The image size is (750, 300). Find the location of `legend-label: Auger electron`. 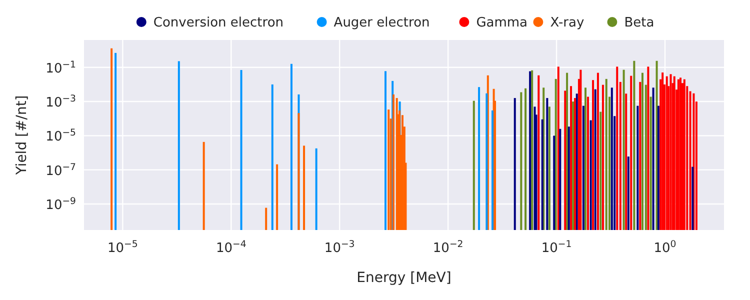

legend-label: Auger electron is located at coordinates (382, 23).